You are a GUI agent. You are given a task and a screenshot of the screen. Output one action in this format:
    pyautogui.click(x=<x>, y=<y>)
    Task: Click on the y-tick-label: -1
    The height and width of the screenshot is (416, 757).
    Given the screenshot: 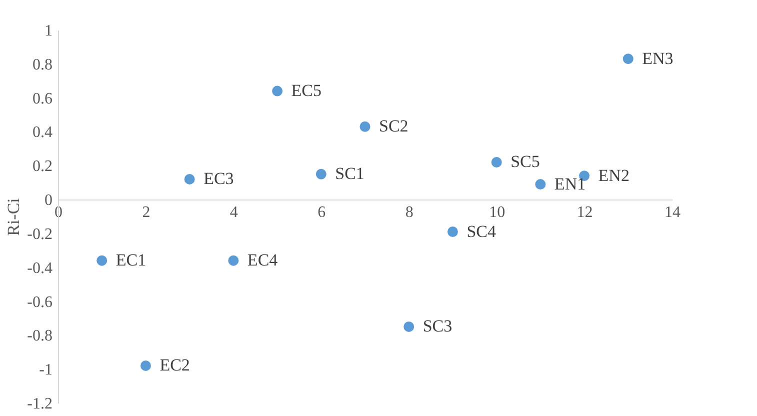 What is the action you would take?
    pyautogui.click(x=45, y=370)
    